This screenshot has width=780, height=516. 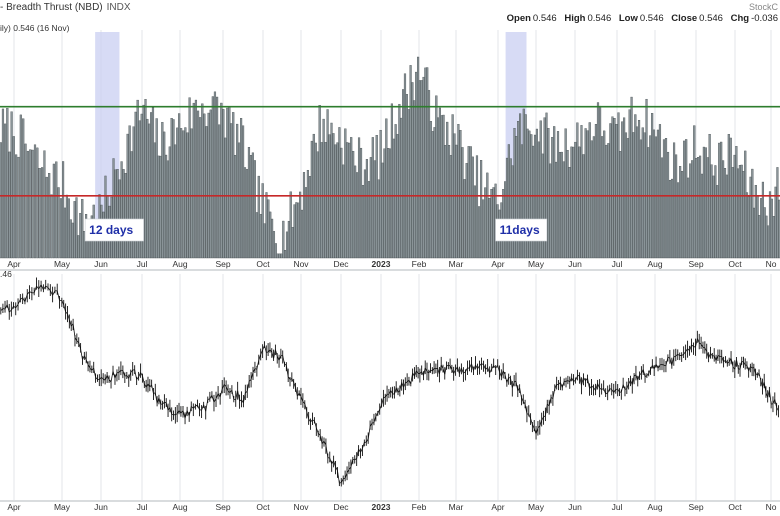 What do you see at coordinates (62, 264) in the screenshot?
I see `top-x-tick-label: May` at bounding box center [62, 264].